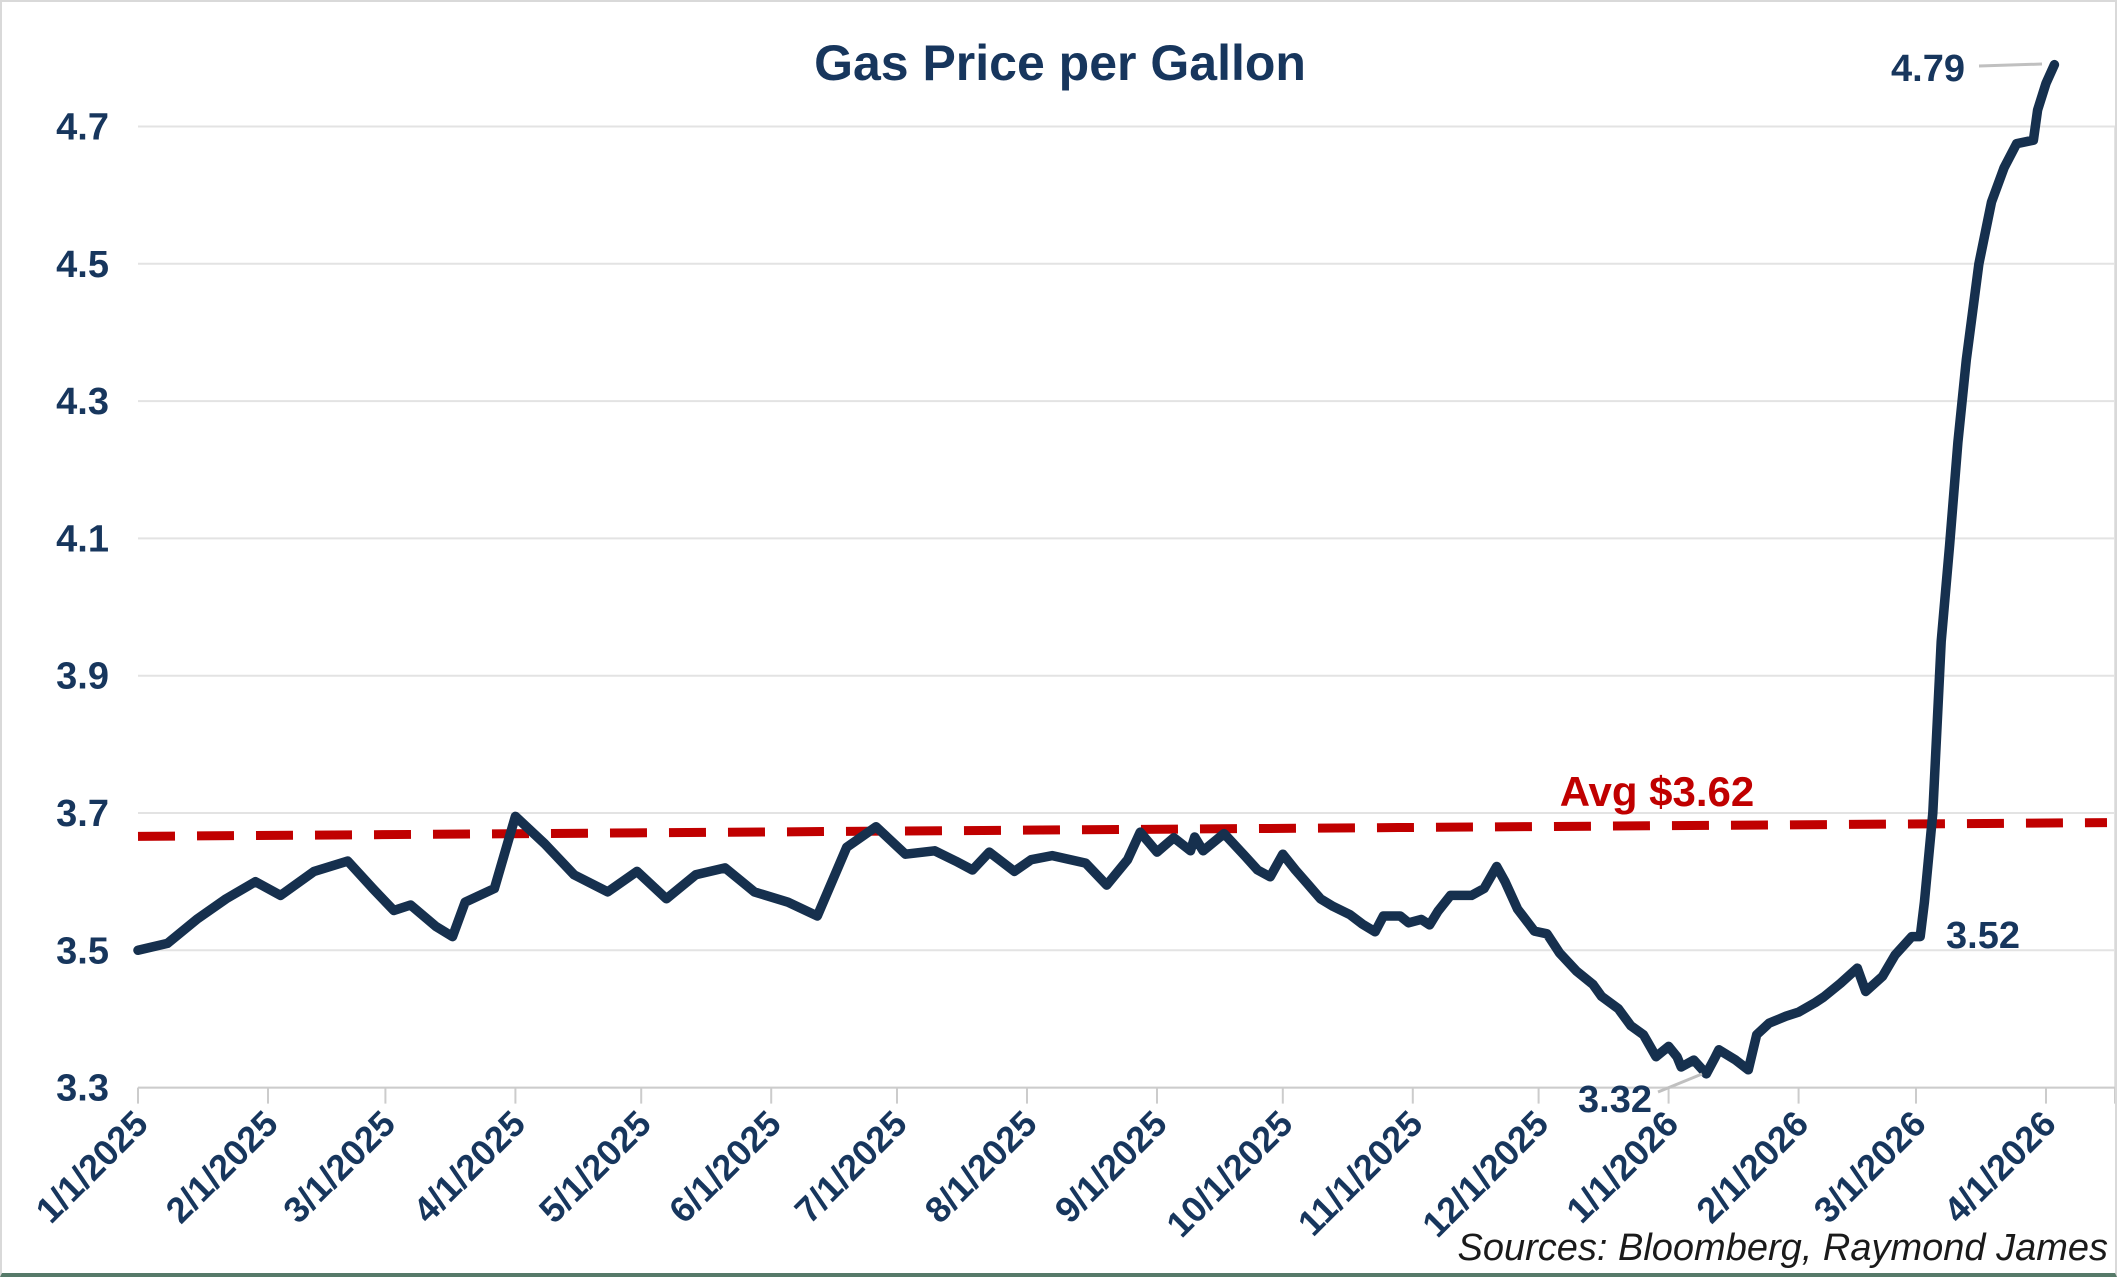  What do you see at coordinates (1360, 1173) in the screenshot?
I see `x-axis-label: 11/1/2025` at bounding box center [1360, 1173].